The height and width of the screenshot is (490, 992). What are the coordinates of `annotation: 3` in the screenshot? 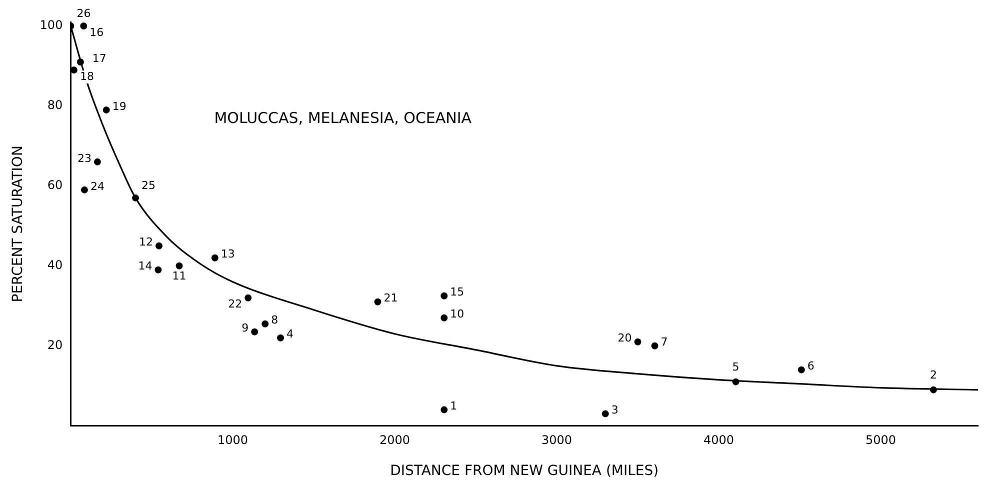 It's located at (614, 410).